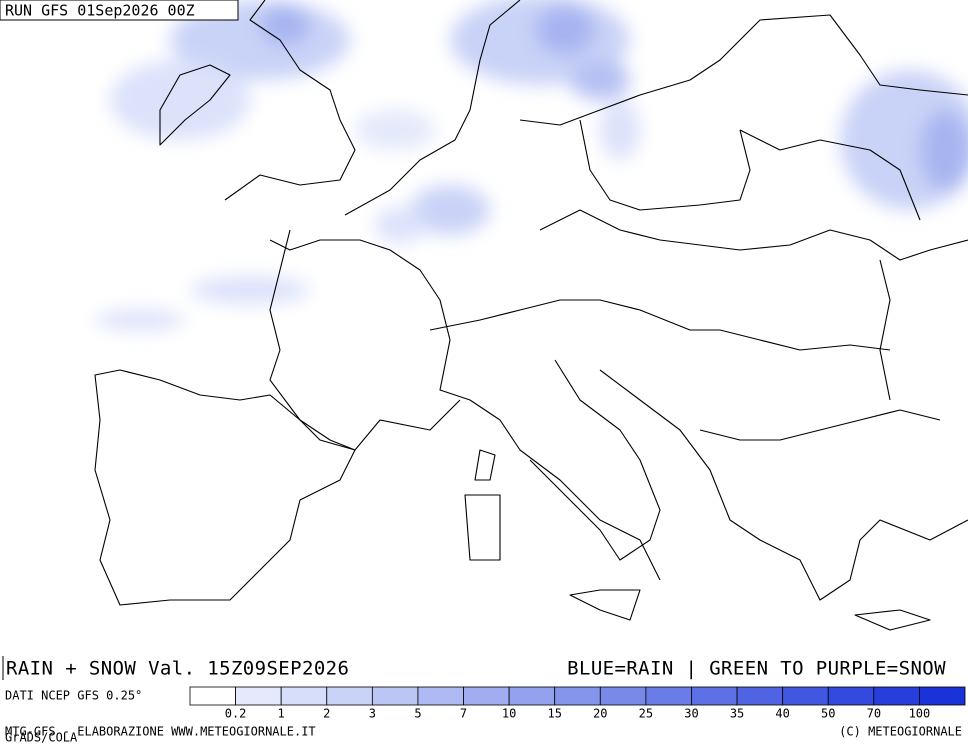 The width and height of the screenshot is (968, 749). What do you see at coordinates (281, 714) in the screenshot?
I see `scale-label: 1` at bounding box center [281, 714].